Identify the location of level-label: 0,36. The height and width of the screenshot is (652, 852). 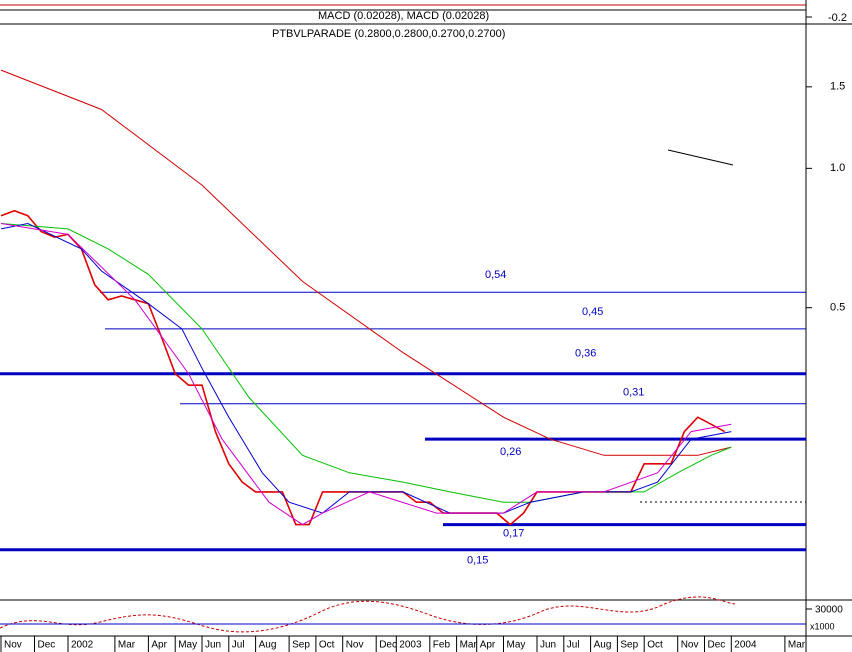
(585, 354).